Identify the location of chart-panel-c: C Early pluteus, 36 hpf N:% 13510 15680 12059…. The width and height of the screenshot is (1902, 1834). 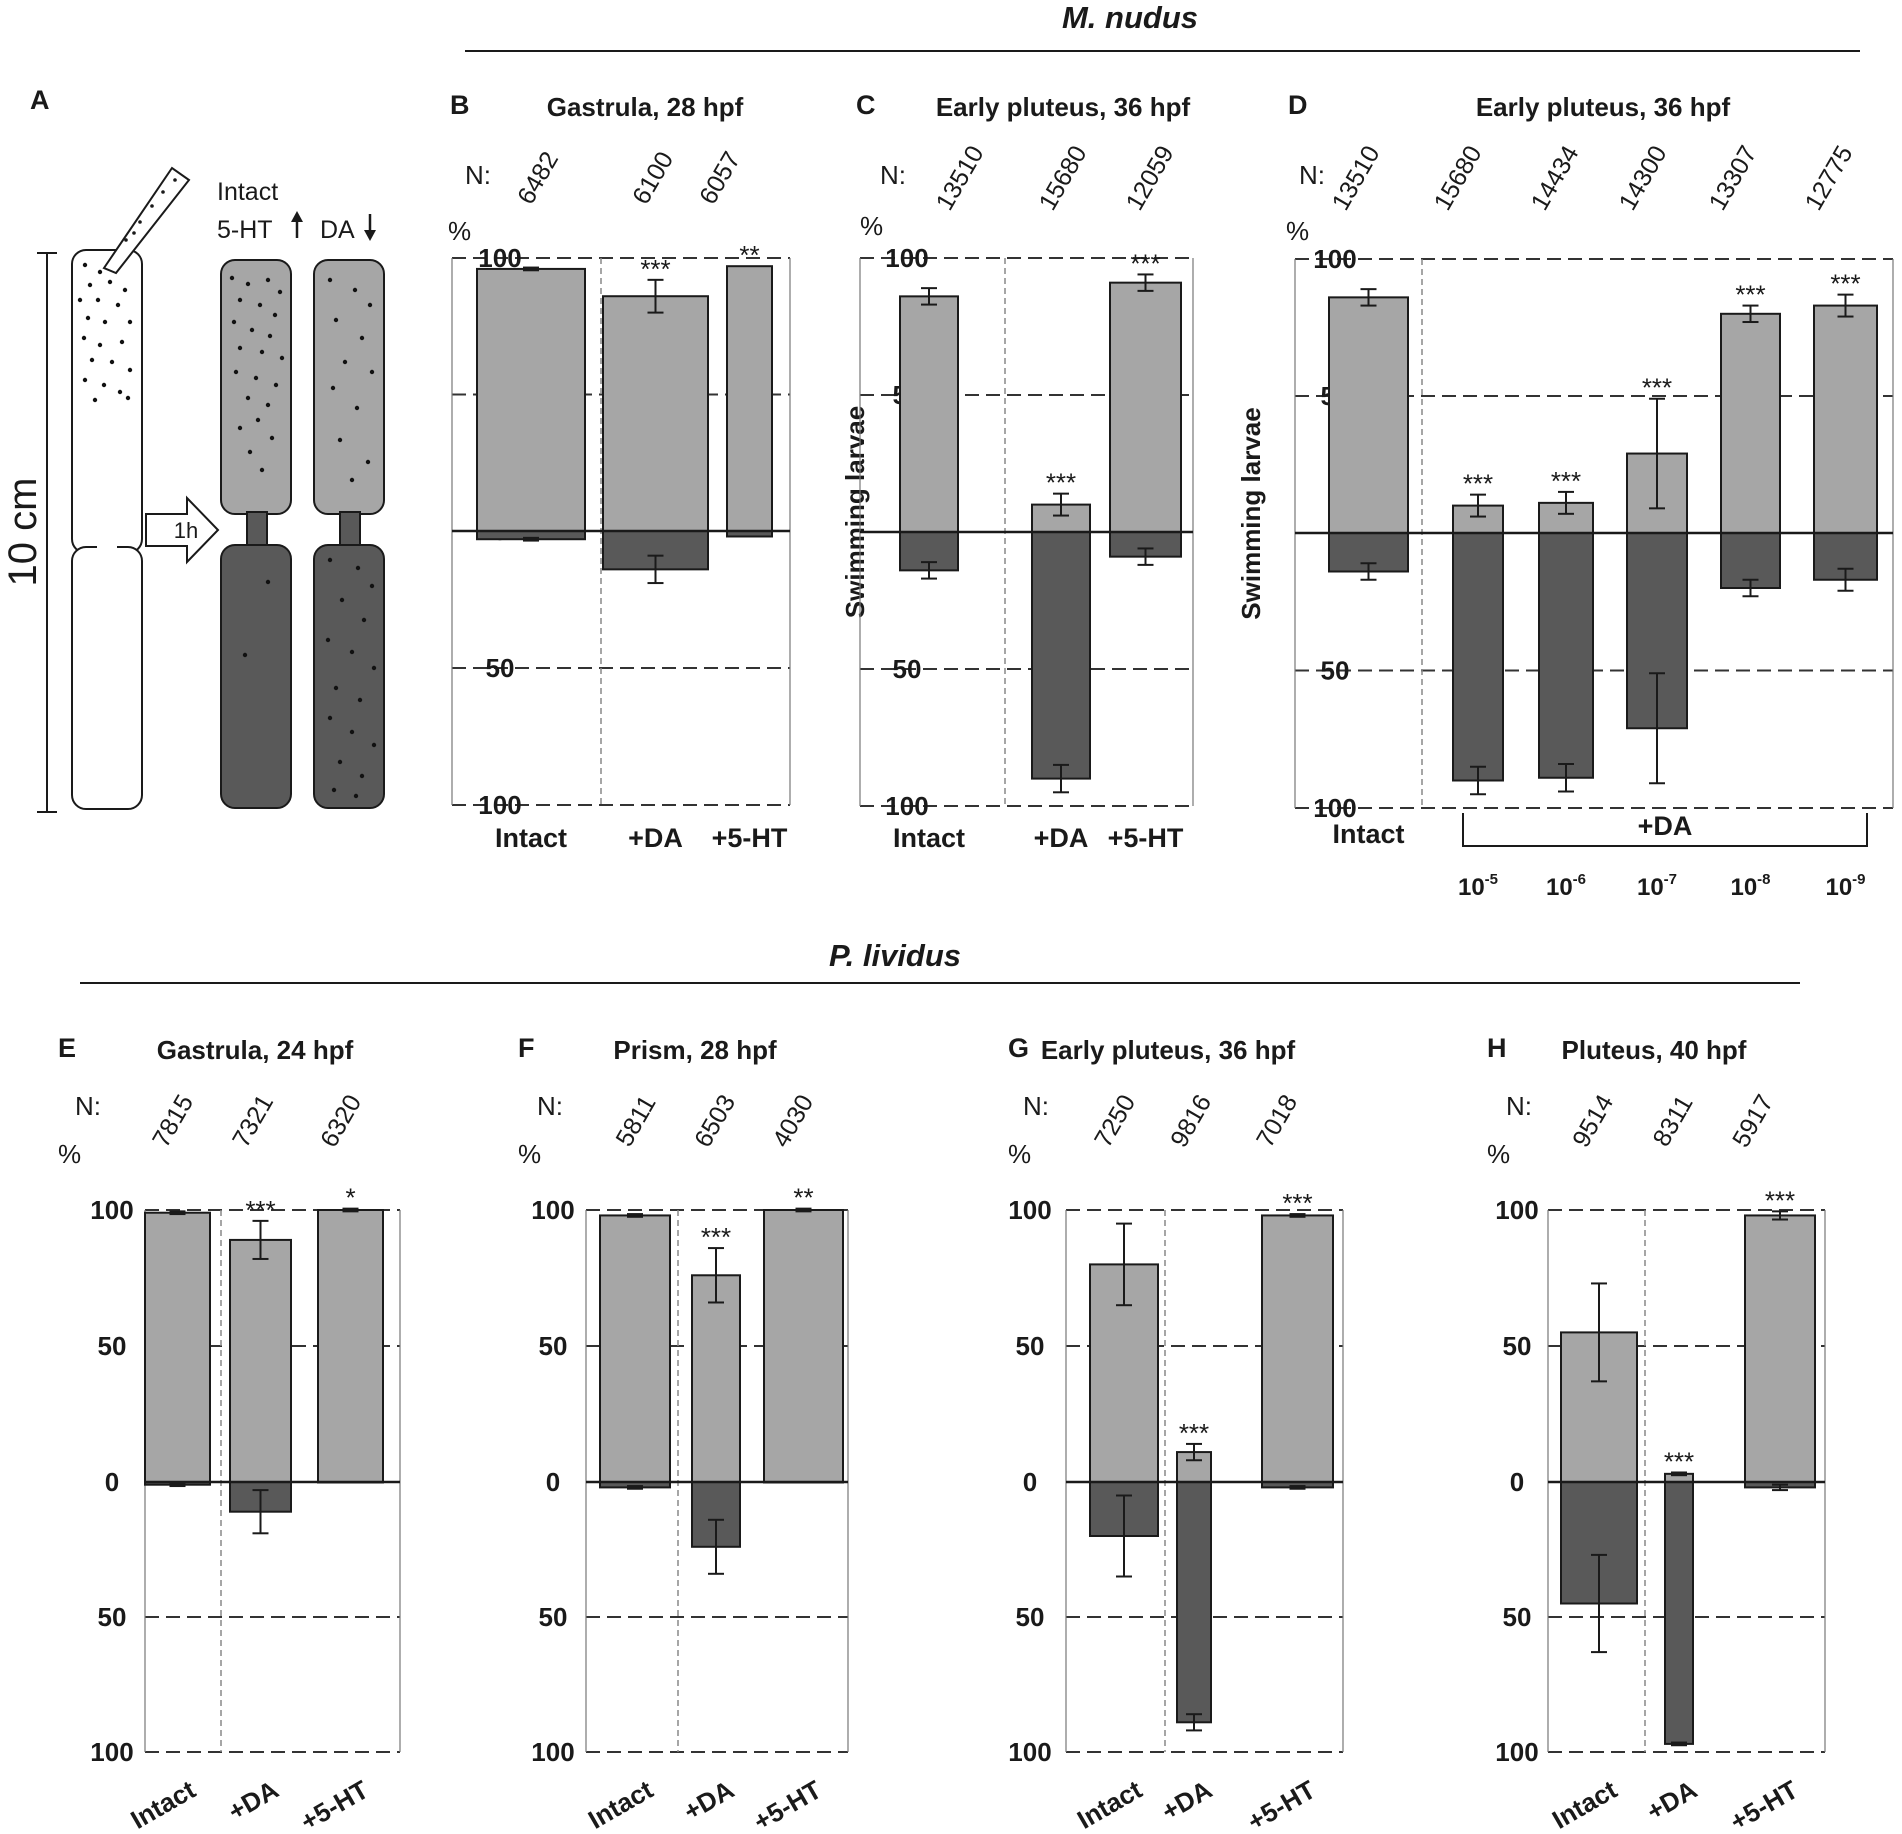
(1017, 471).